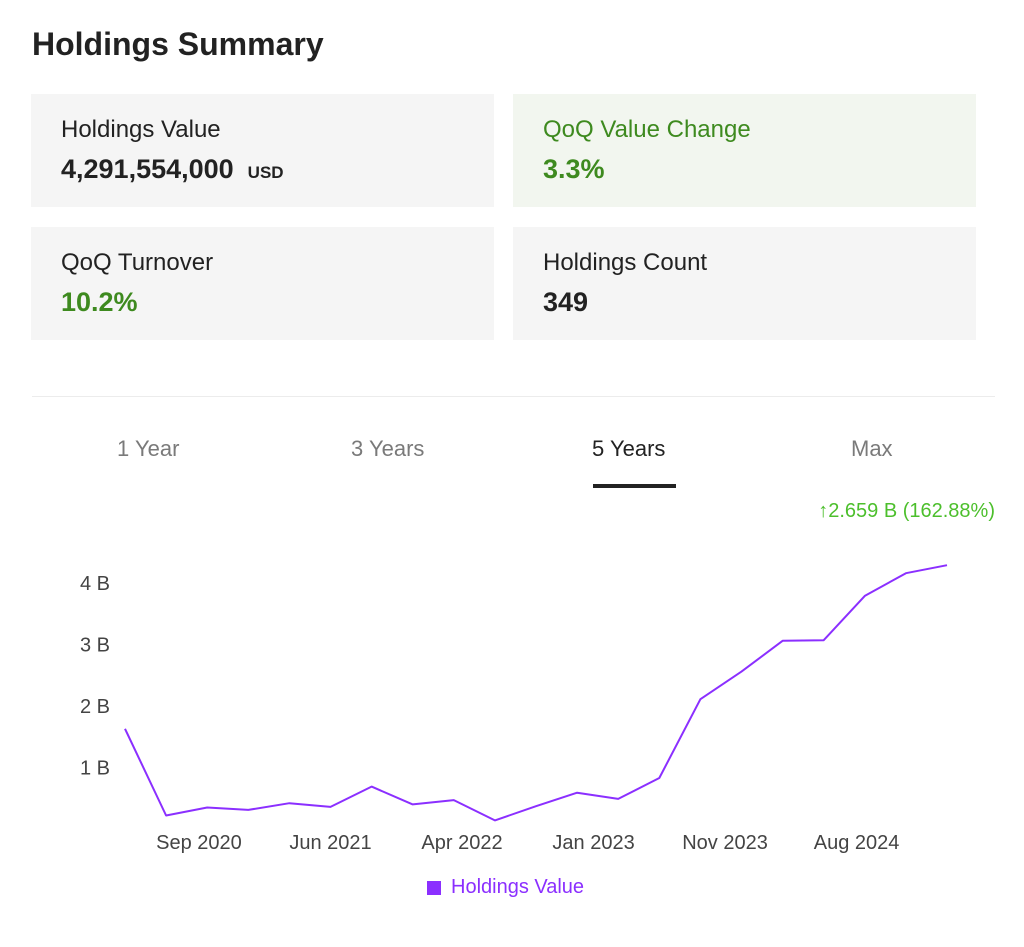  I want to click on x-tick-label: Jan 2023, so click(593, 843).